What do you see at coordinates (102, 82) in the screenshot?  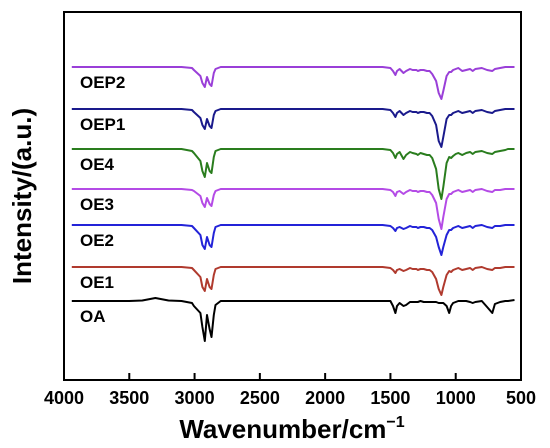 I see `series-label-oep2: OEP2` at bounding box center [102, 82].